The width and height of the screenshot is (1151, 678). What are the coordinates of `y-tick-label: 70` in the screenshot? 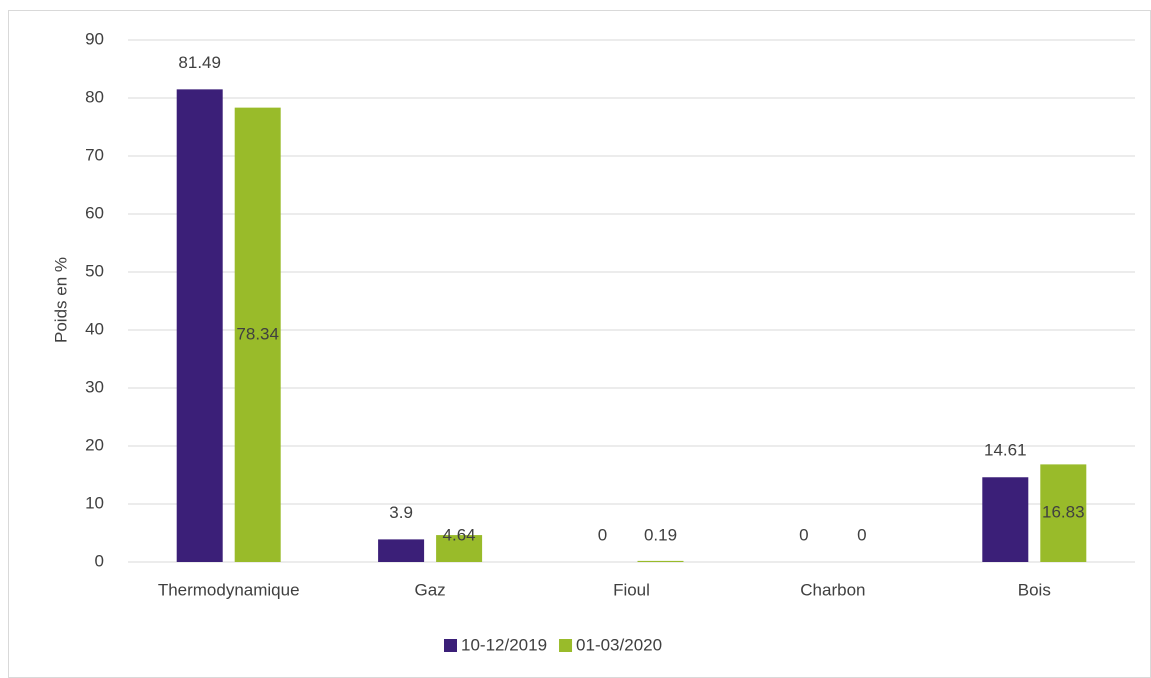 It's located at (94, 154).